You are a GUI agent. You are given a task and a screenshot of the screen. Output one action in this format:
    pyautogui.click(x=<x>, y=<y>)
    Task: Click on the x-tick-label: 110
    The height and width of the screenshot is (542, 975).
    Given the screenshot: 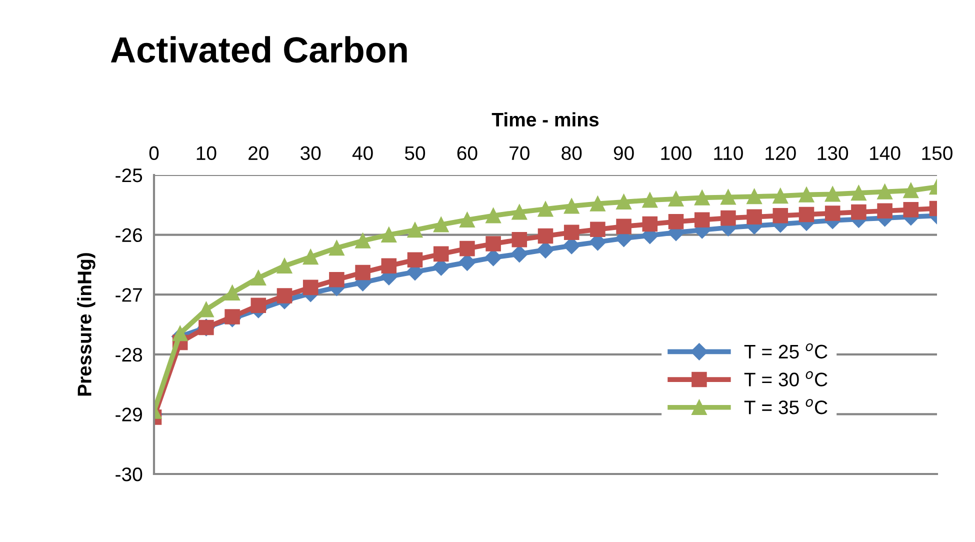 What is the action you would take?
    pyautogui.click(x=728, y=153)
    